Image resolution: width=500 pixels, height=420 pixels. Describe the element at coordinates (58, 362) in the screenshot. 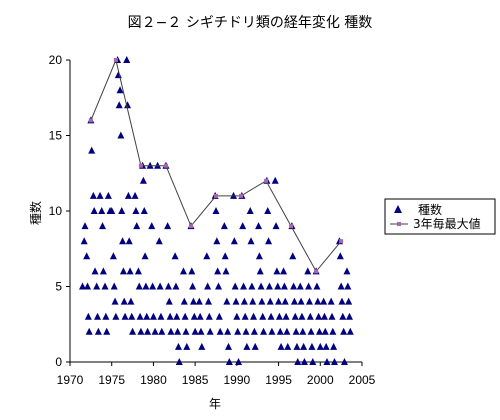

I see `y-tick-label: 0` at that location.